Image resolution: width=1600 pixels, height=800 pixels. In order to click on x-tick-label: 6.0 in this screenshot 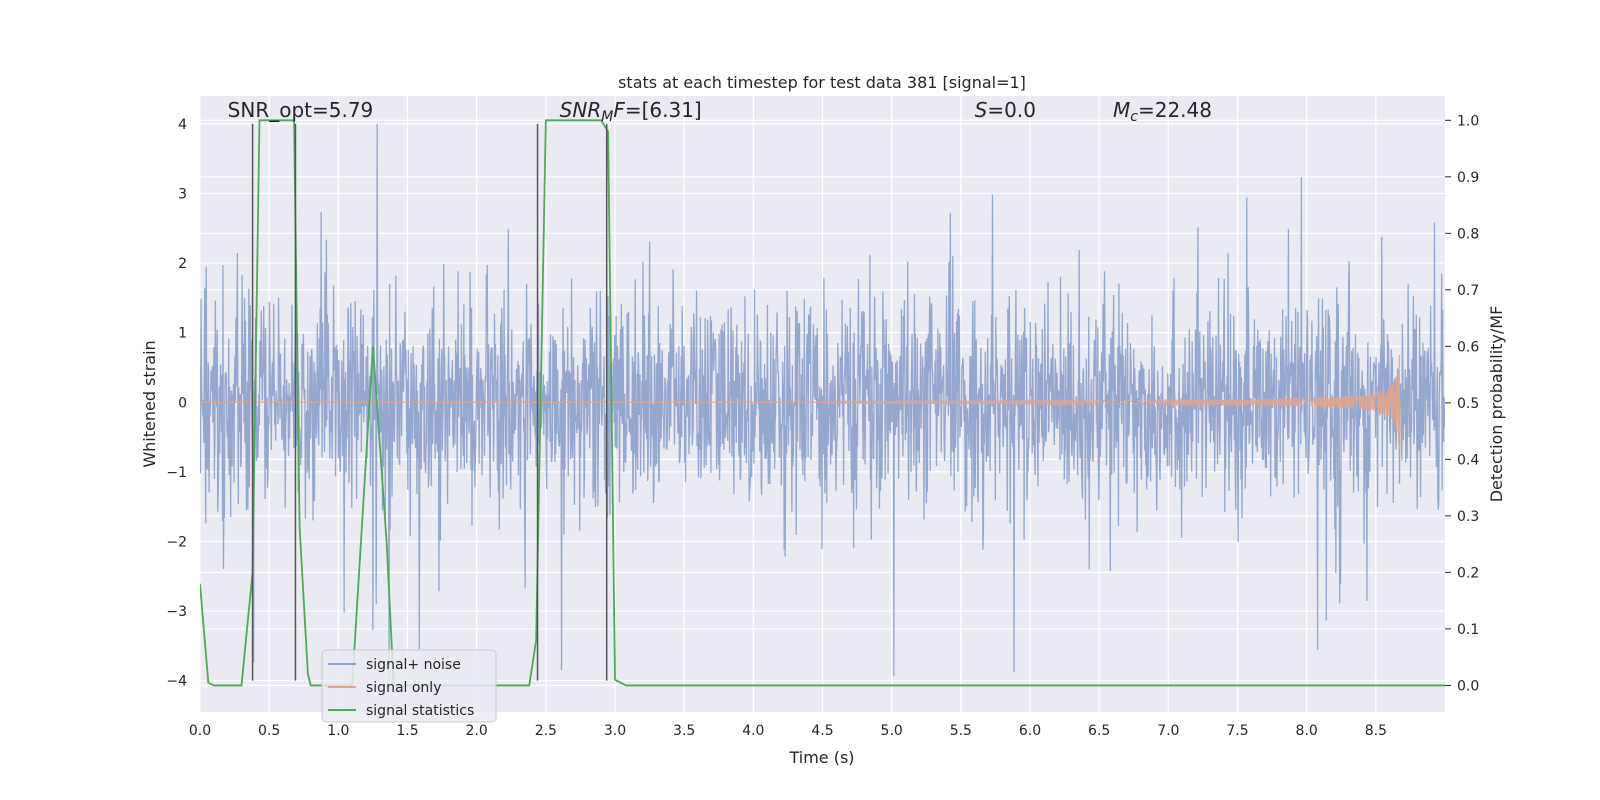, I will do `click(1030, 731)`.